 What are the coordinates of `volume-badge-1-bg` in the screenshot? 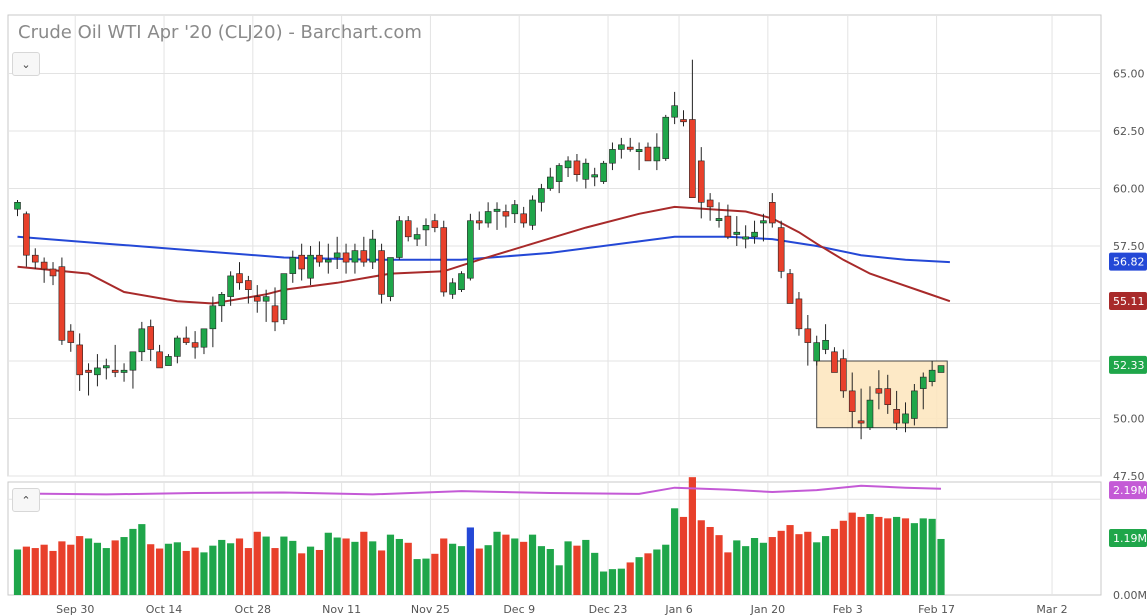 It's located at (1128, 538).